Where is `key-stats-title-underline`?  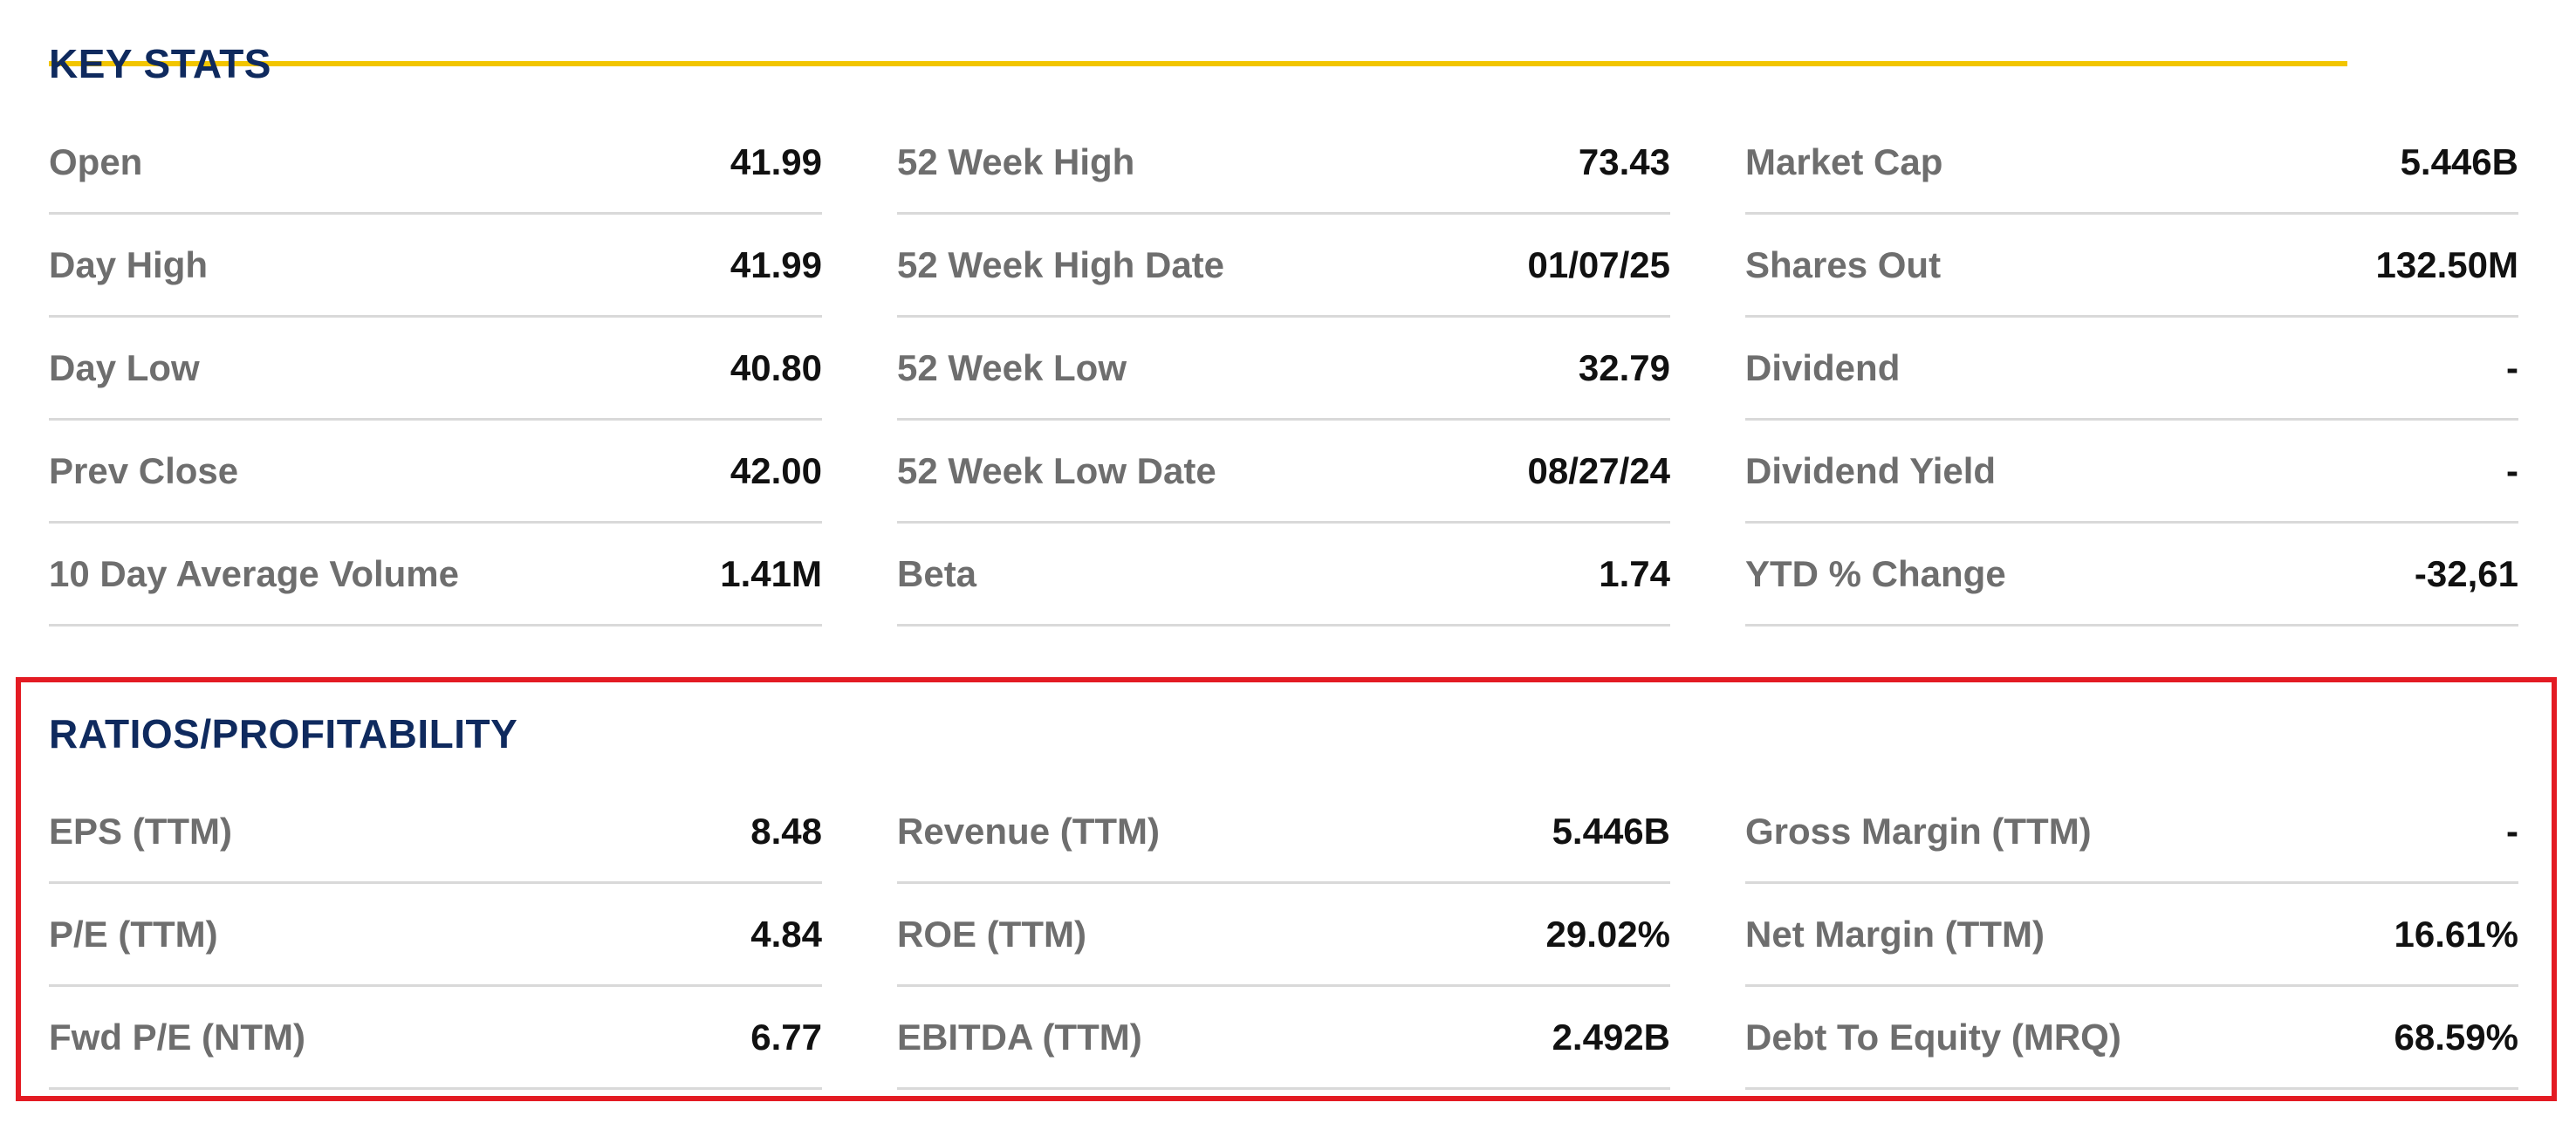 key-stats-title-underline is located at coordinates (1198, 63).